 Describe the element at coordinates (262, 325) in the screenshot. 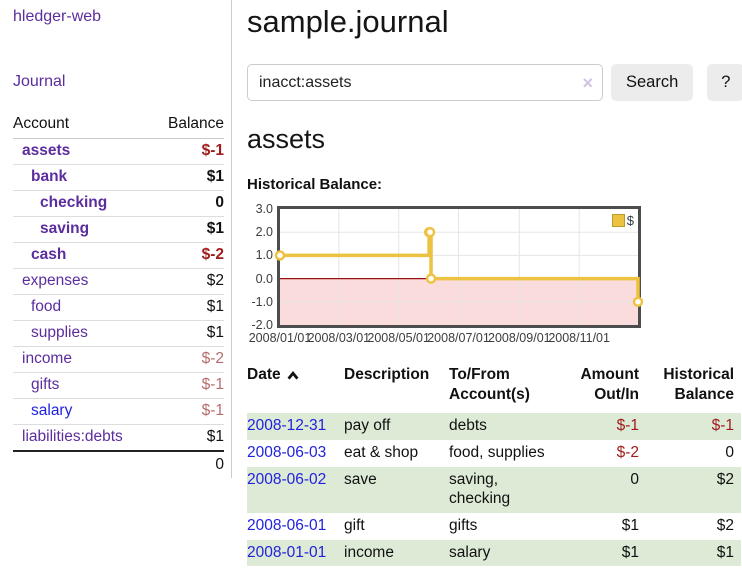

I see `y-tick-label: -2.0` at that location.